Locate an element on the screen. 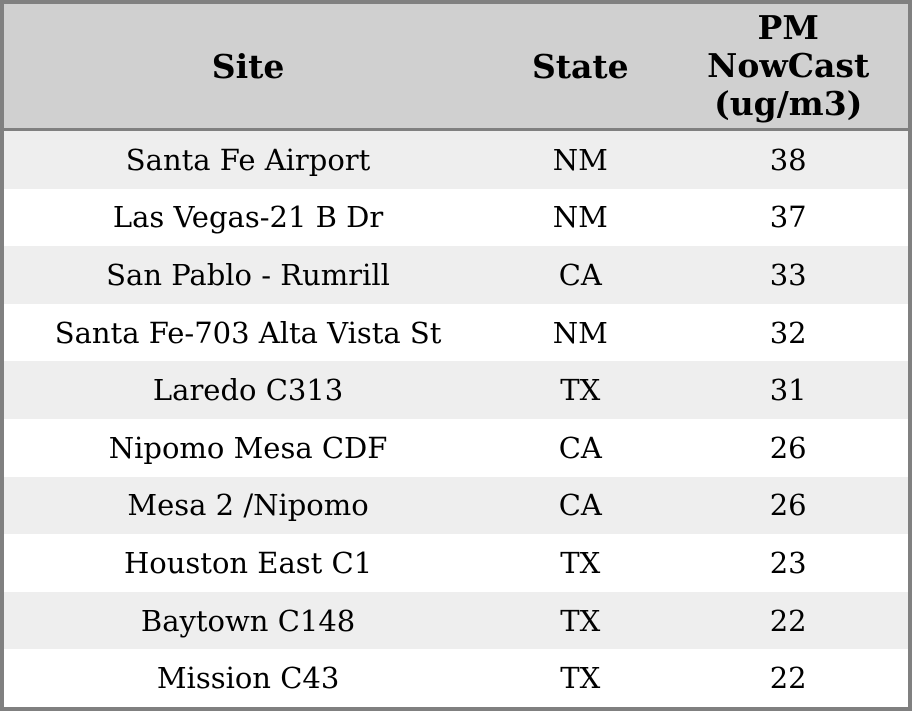 This screenshot has width=912, height=711. site-cell: Mission C43 is located at coordinates (248, 678).